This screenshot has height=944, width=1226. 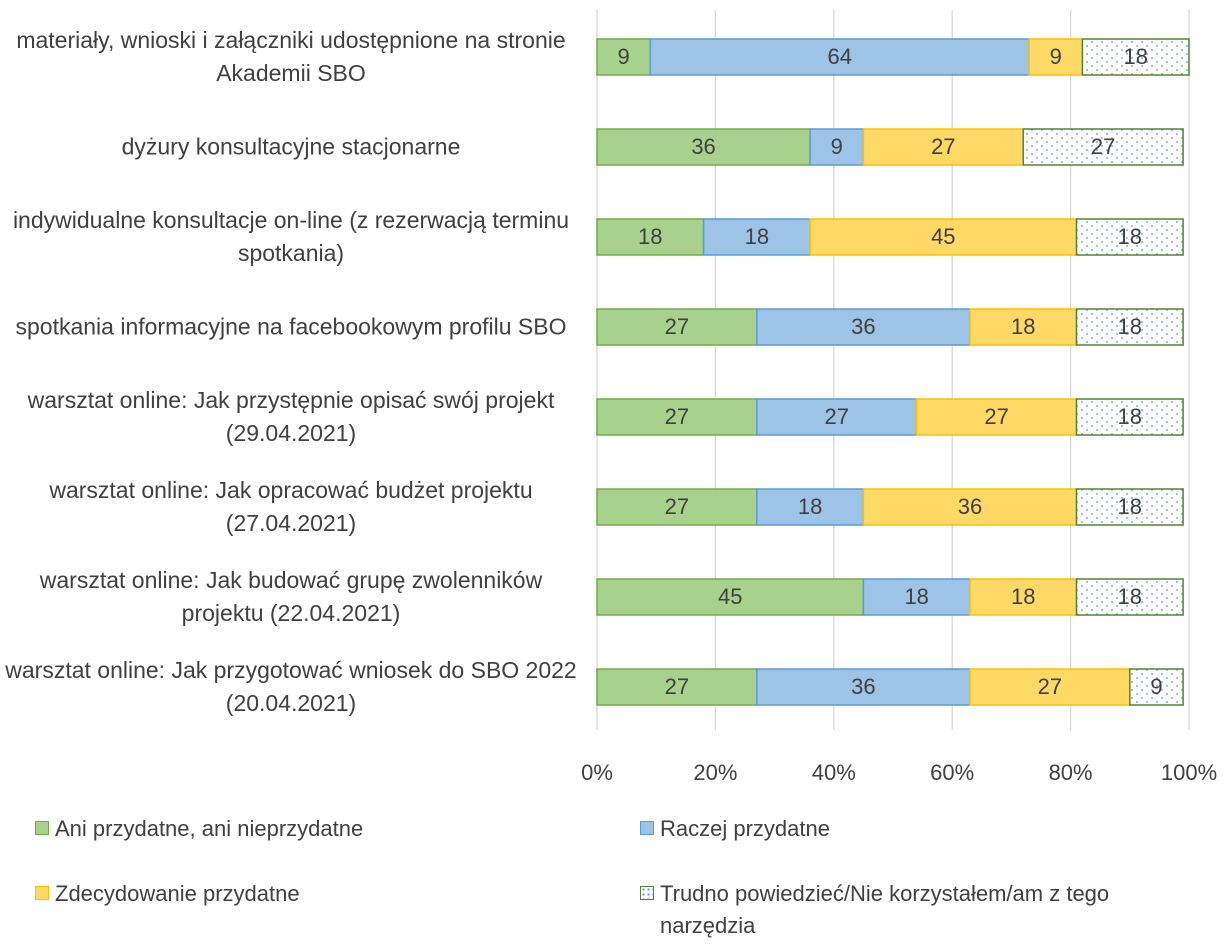 I want to click on legend-item: Ani przydatne, ani nieprzydatne, so click(x=320, y=829).